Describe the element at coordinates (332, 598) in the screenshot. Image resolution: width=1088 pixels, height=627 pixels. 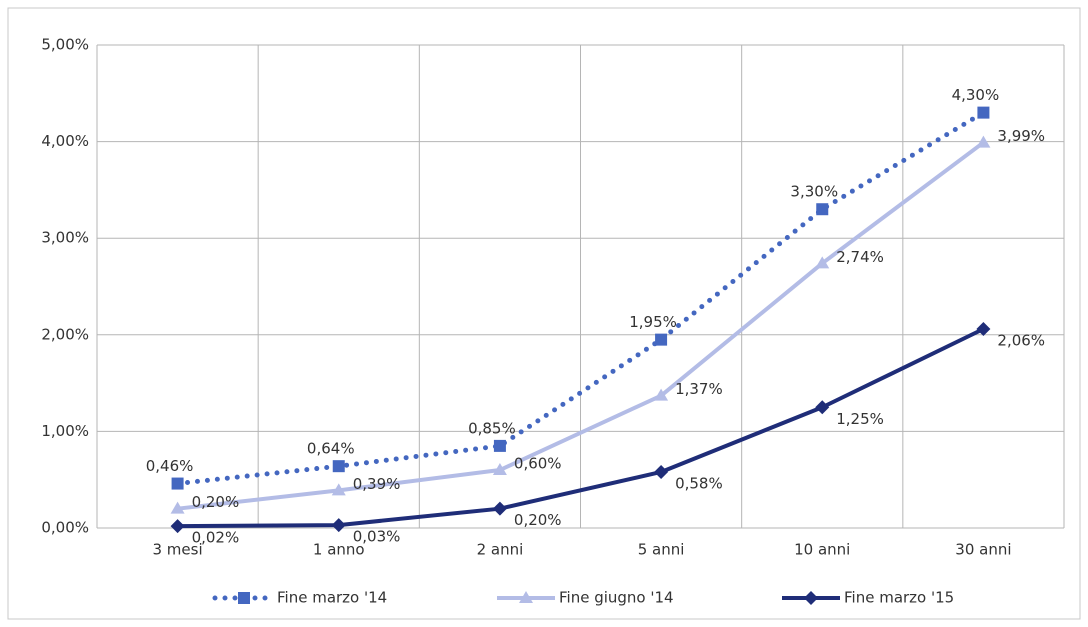
I see `legend-label: Fine marzo '14` at that location.